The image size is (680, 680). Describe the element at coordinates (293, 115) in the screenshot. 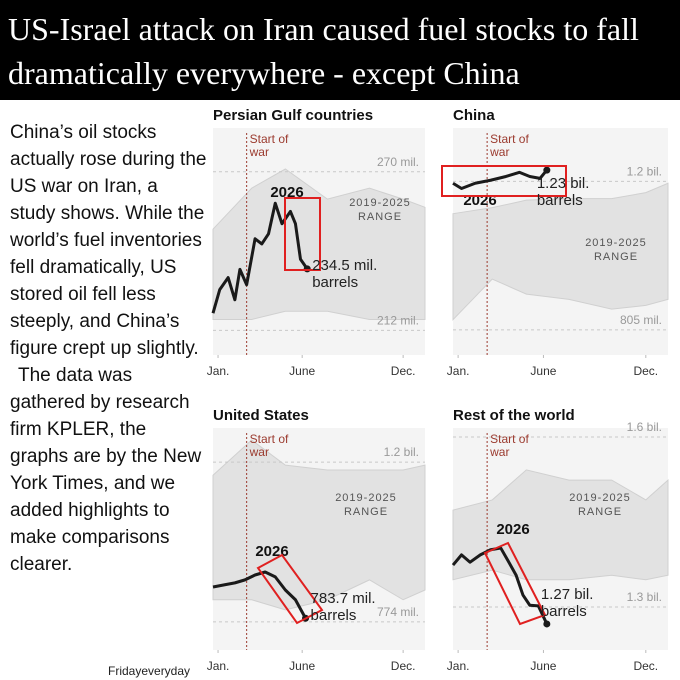

I see `chart-title: Persian Gulf countries` at that location.